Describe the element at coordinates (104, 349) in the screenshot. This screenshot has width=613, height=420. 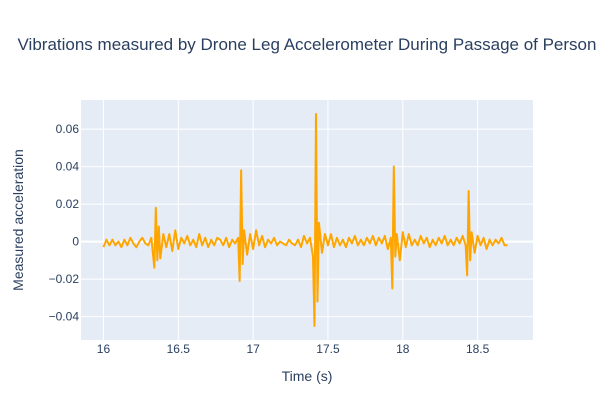
I see `x-tick-label: 16` at that location.